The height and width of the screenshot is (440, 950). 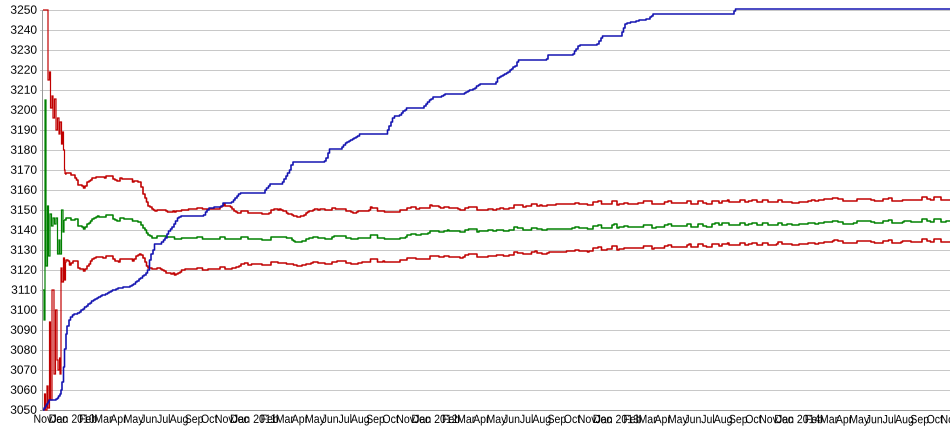 What do you see at coordinates (73, 419) in the screenshot?
I see `svg-text: Jan 2010` at bounding box center [73, 419].